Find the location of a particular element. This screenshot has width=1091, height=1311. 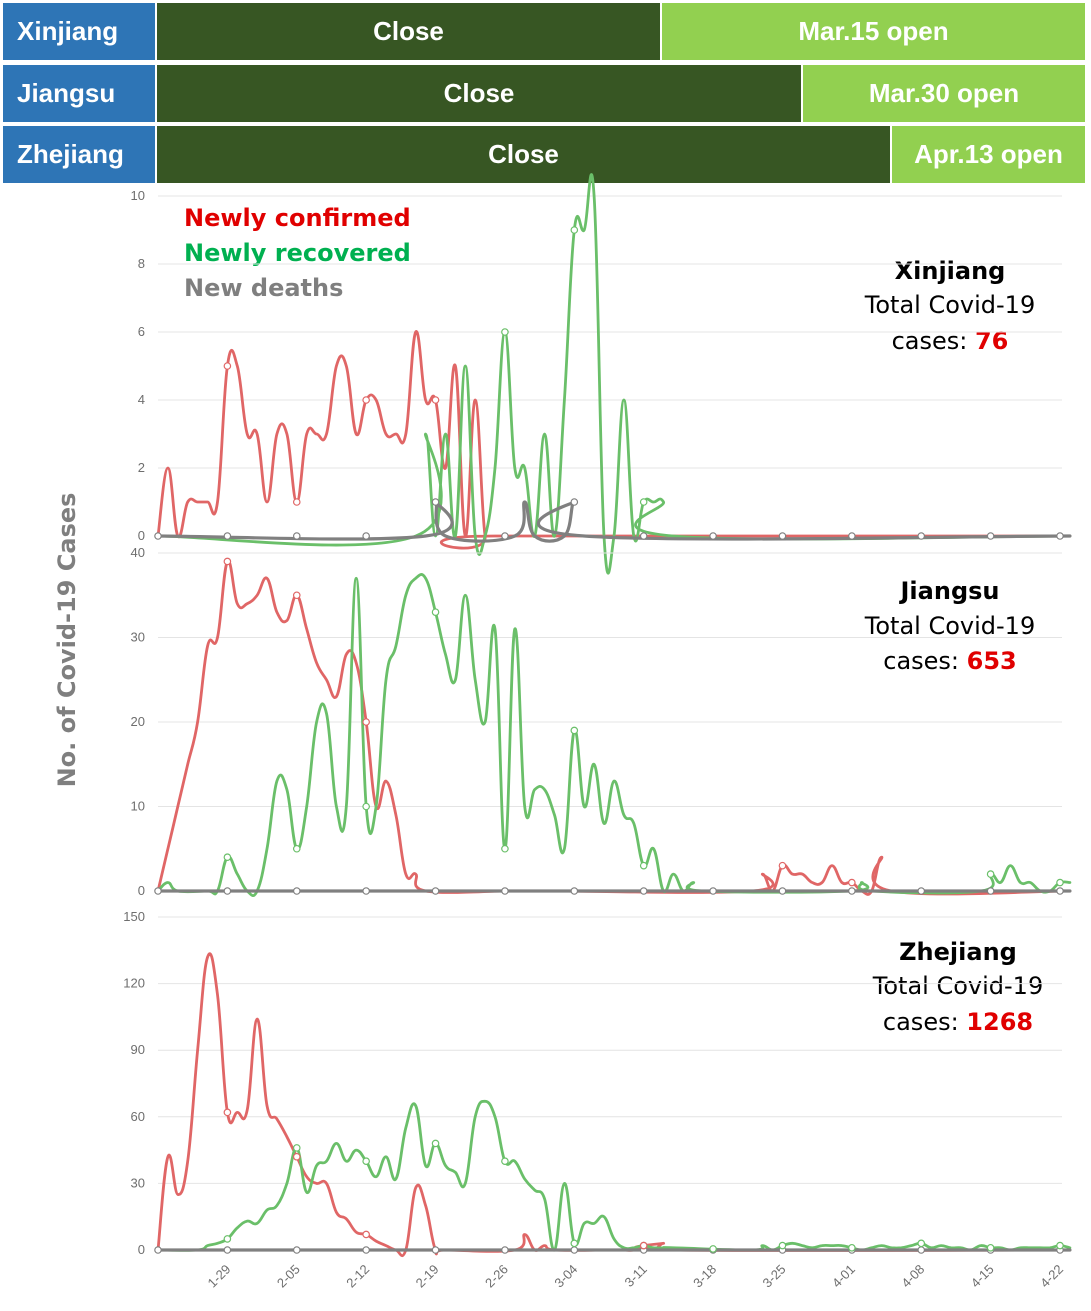

y-tick-xinjiang: 8 is located at coordinates (141, 263).